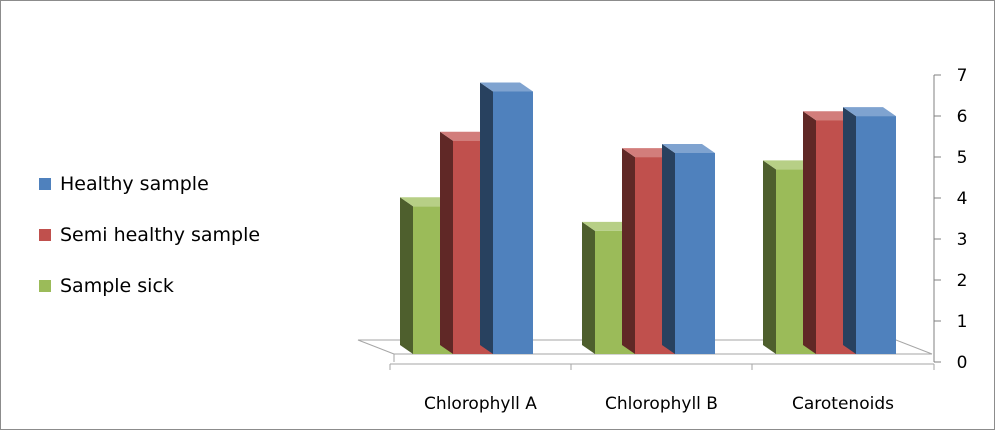 The height and width of the screenshot is (430, 995). I want to click on legend-item: Healthy sample, so click(149, 183).